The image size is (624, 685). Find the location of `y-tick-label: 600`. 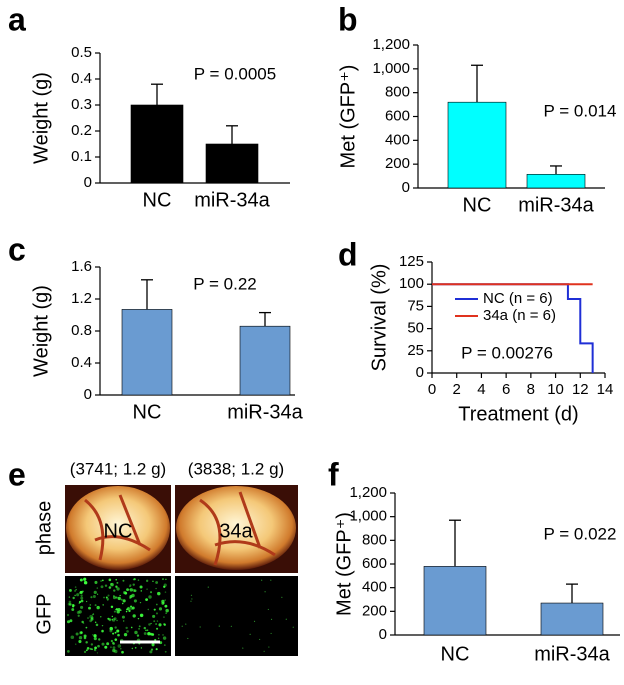

y-tick-label: 600 is located at coordinates (374, 563).